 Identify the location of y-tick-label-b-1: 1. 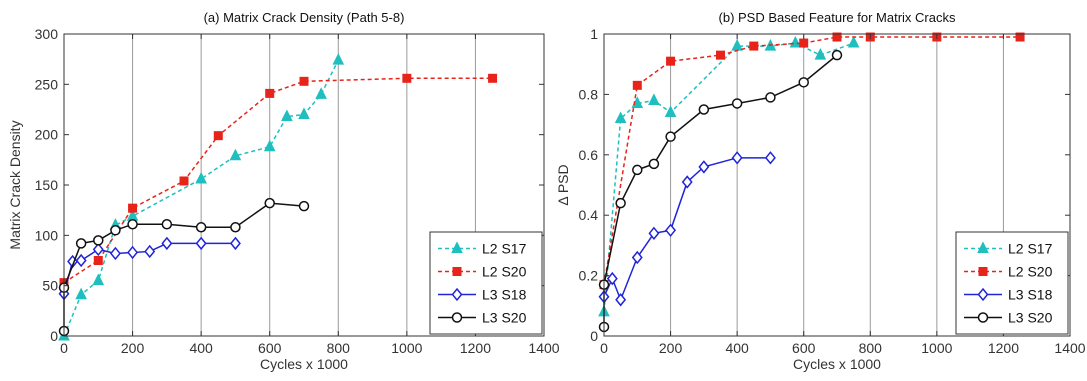
(594, 34).